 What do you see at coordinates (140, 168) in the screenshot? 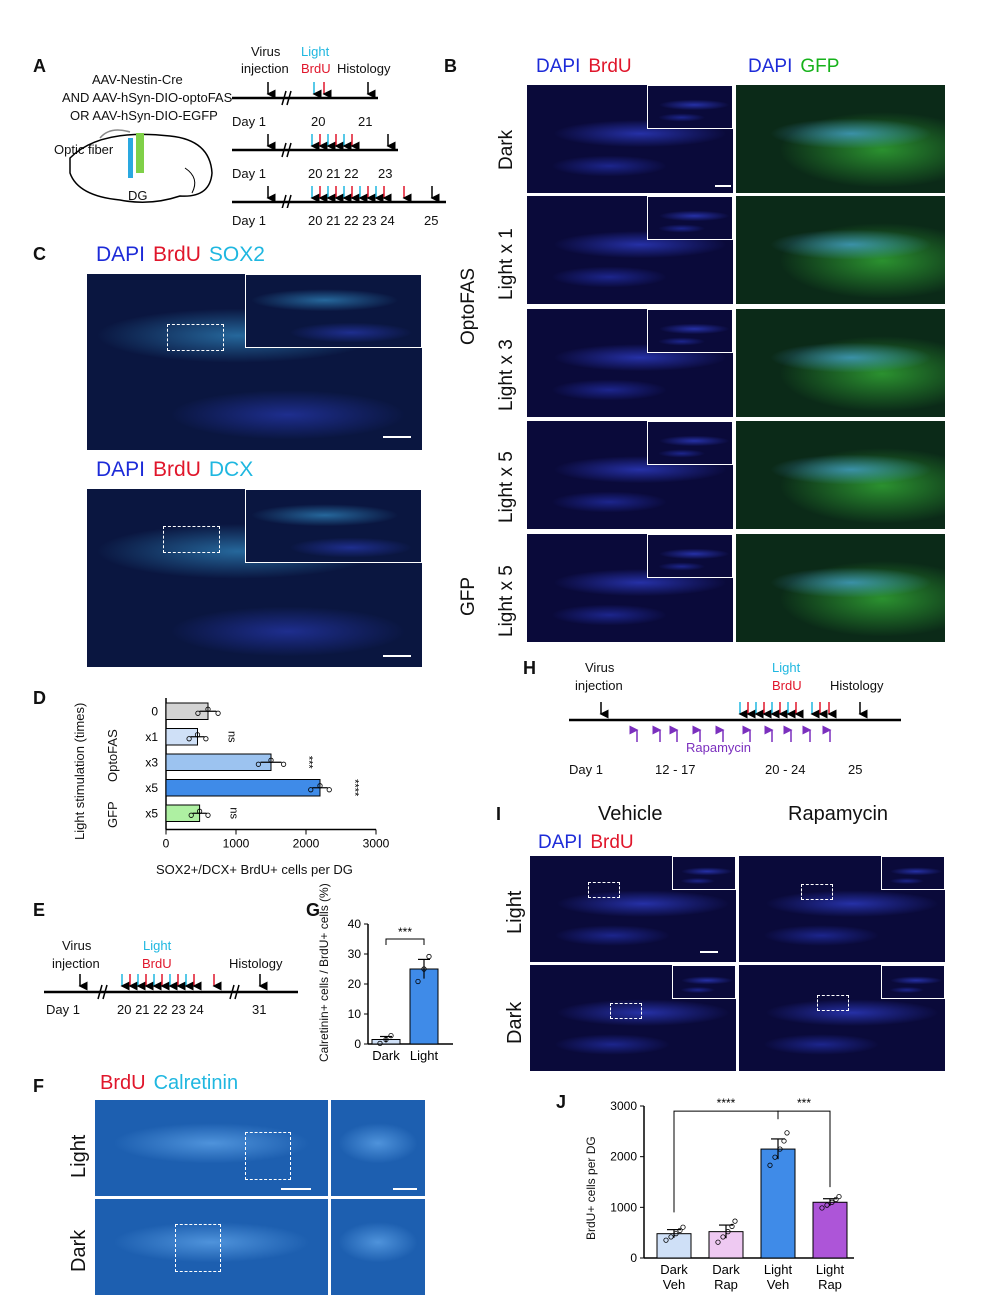
I see `brain-schematic` at bounding box center [140, 168].